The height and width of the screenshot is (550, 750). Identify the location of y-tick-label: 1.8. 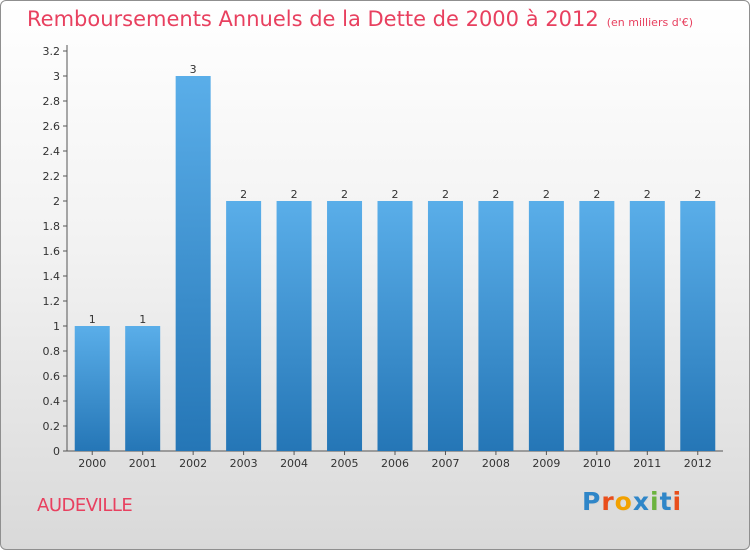
(52, 226).